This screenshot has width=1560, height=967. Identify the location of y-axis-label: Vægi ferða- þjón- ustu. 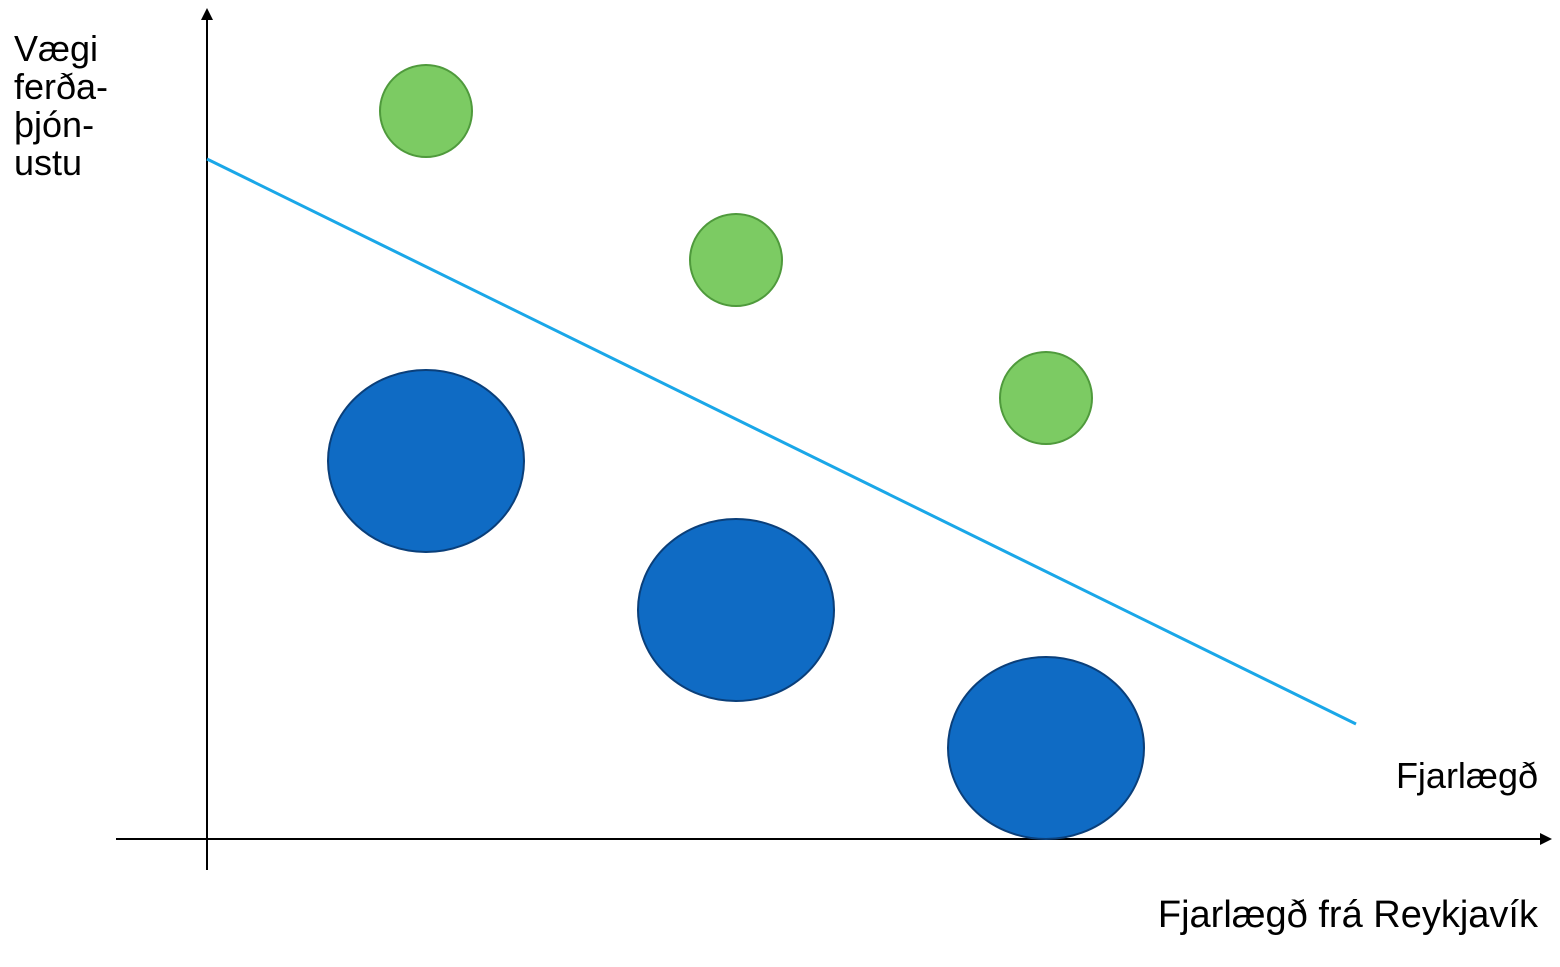
(61, 106).